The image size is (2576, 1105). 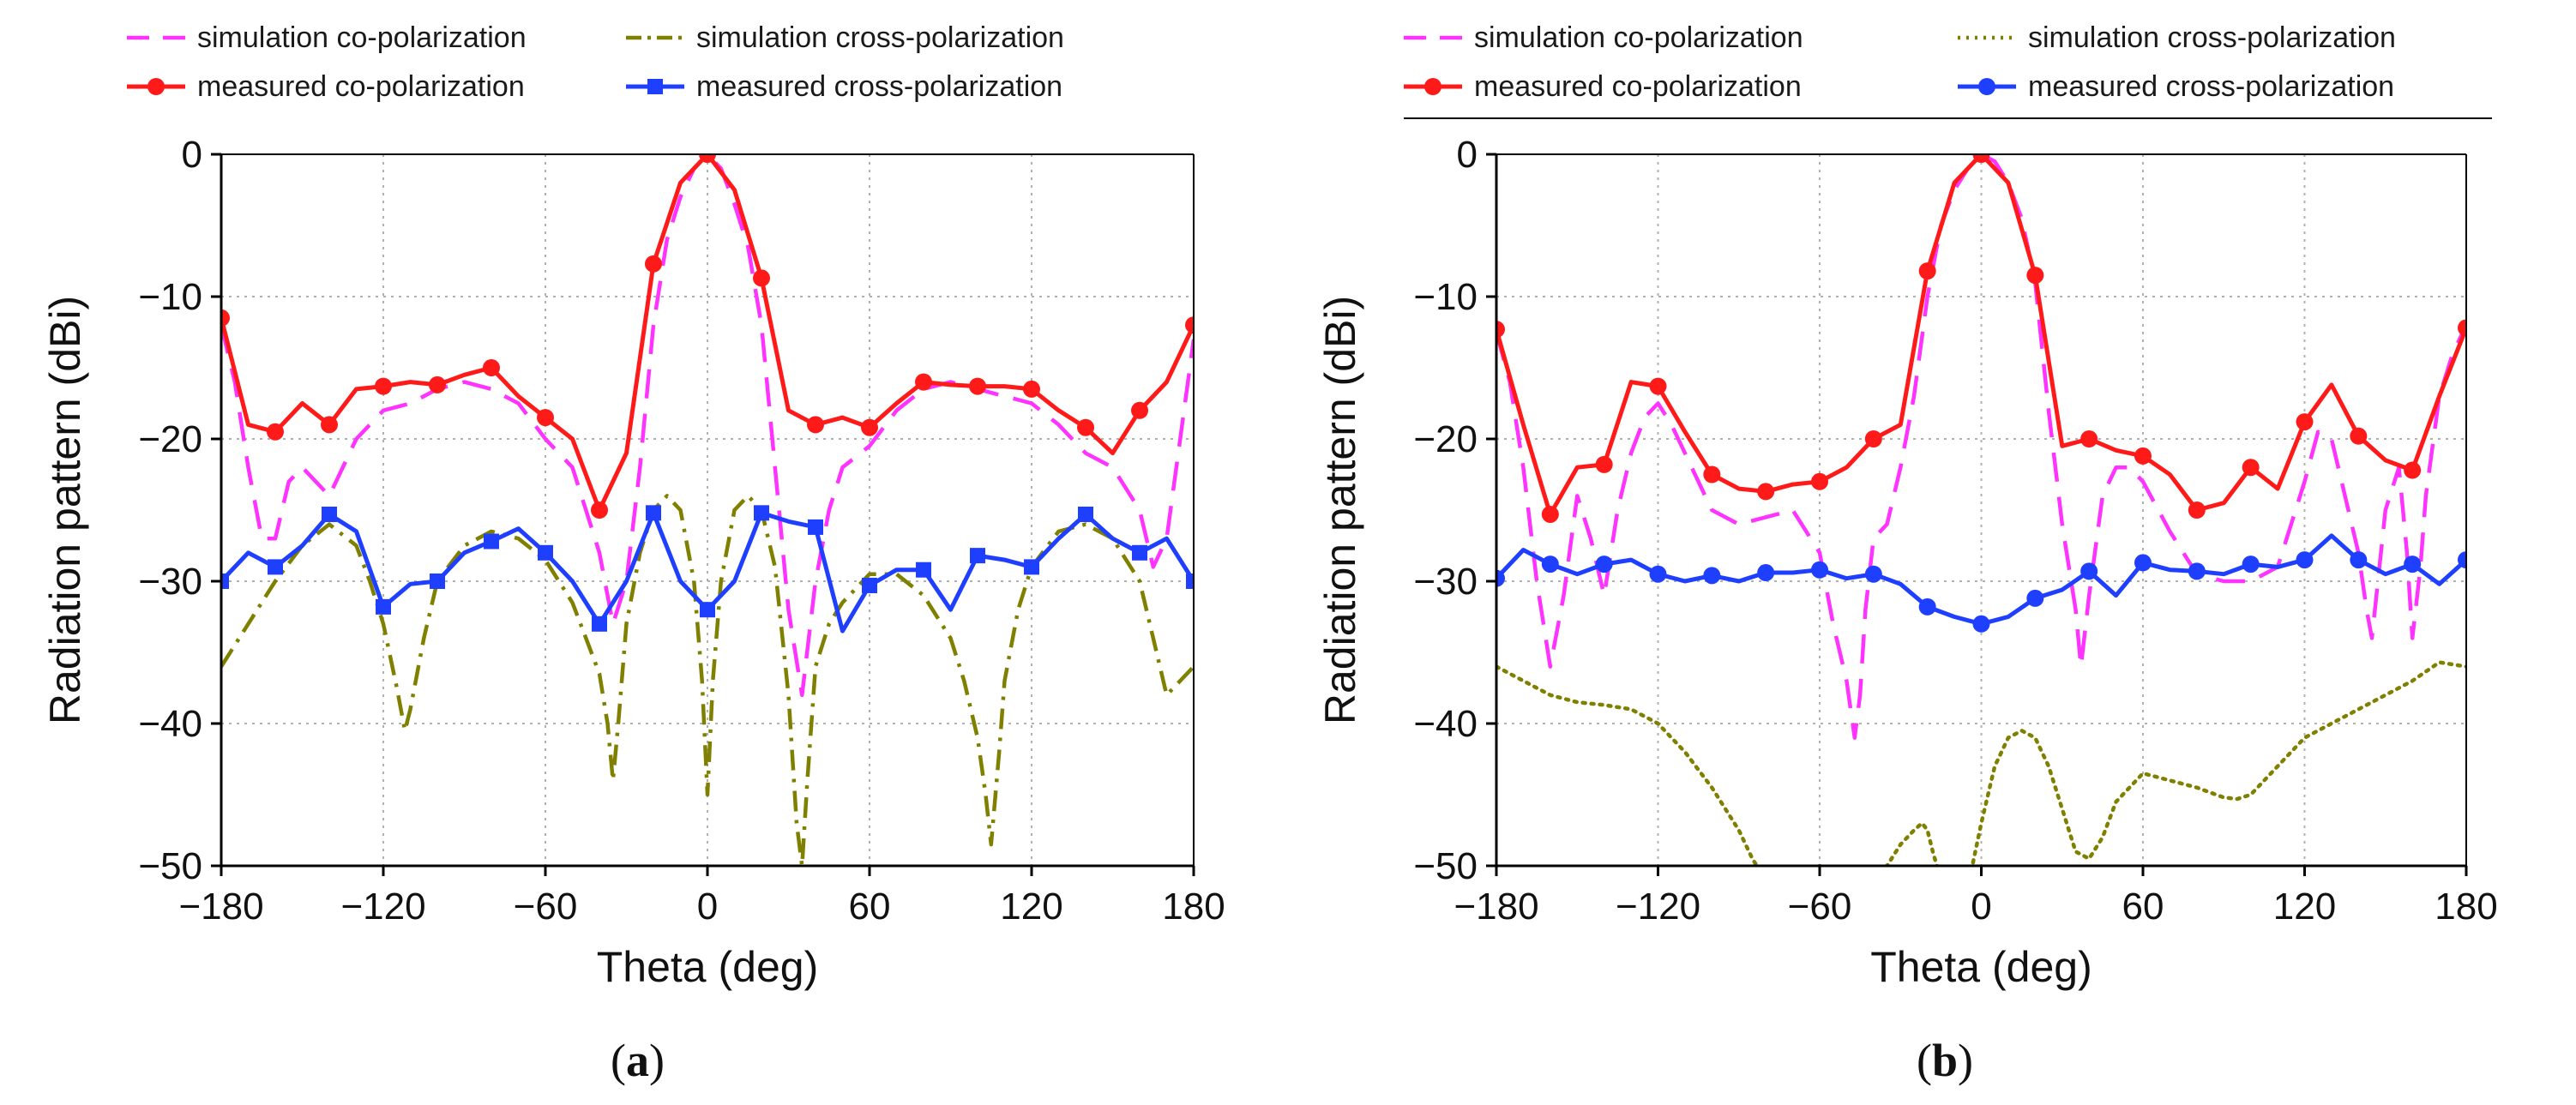 I want to click on y-tick-label: −40, so click(x=170, y=724).